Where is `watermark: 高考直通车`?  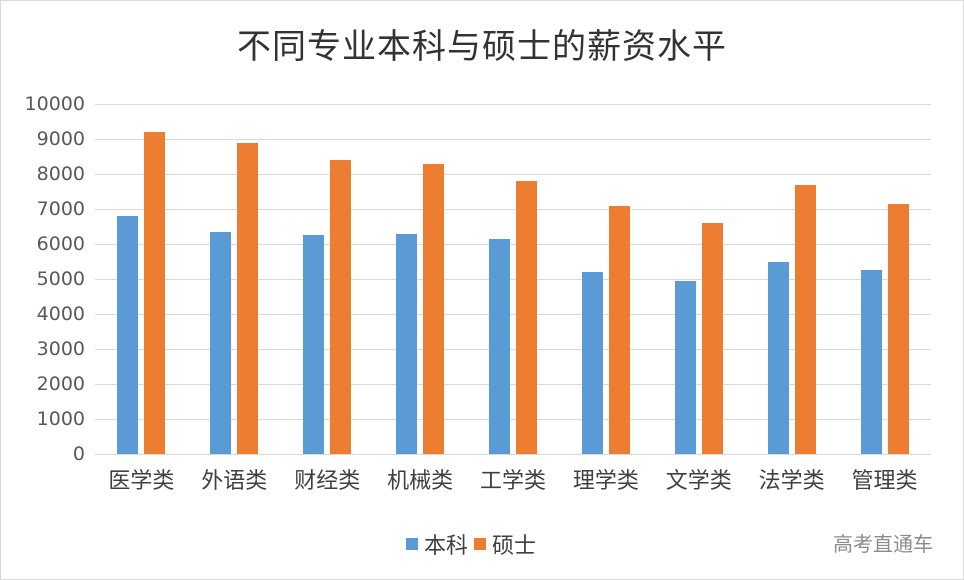 watermark: 高考直通车 is located at coordinates (883, 544).